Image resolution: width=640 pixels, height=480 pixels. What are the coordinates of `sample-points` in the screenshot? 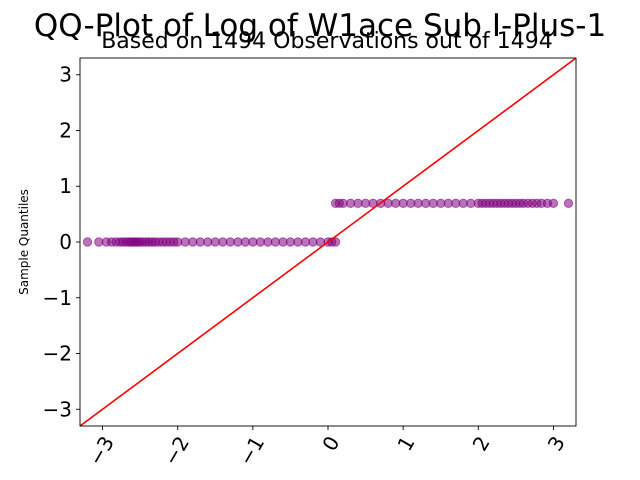 It's located at (328, 222).